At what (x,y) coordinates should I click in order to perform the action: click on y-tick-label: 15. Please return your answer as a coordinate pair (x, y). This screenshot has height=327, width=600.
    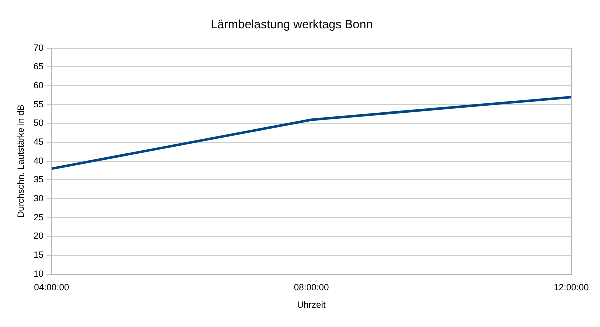
    Looking at the image, I should click on (39, 255).